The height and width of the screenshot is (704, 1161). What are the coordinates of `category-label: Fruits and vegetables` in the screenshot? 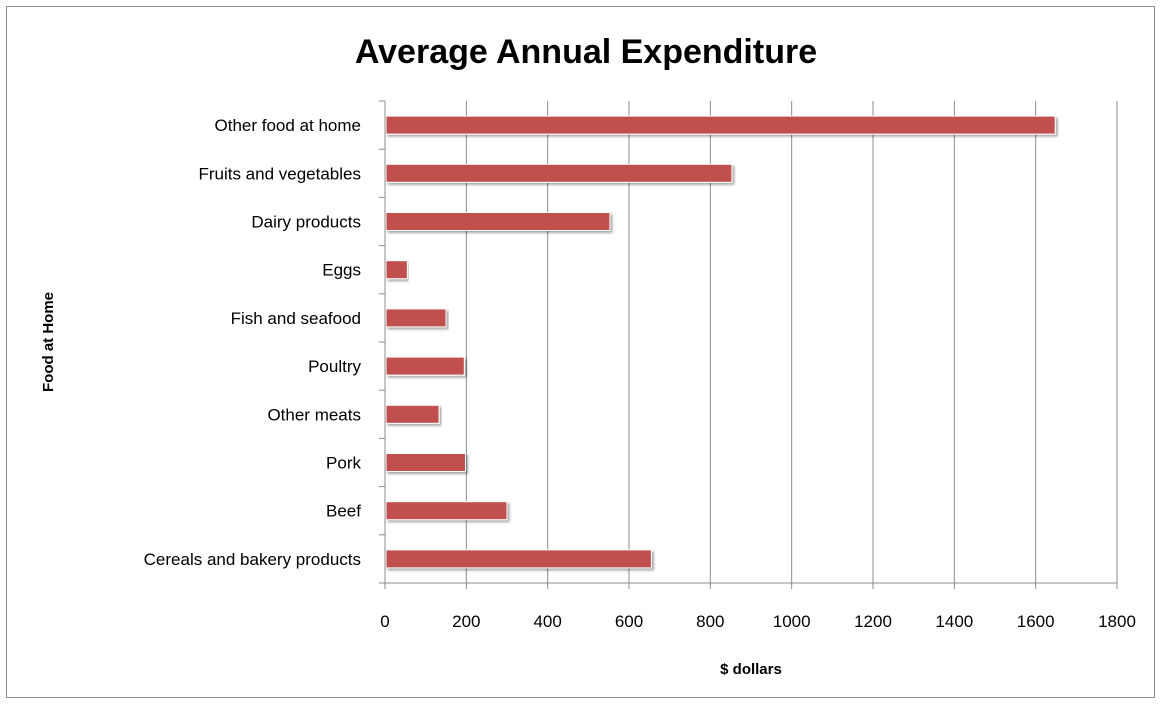 It's located at (279, 173).